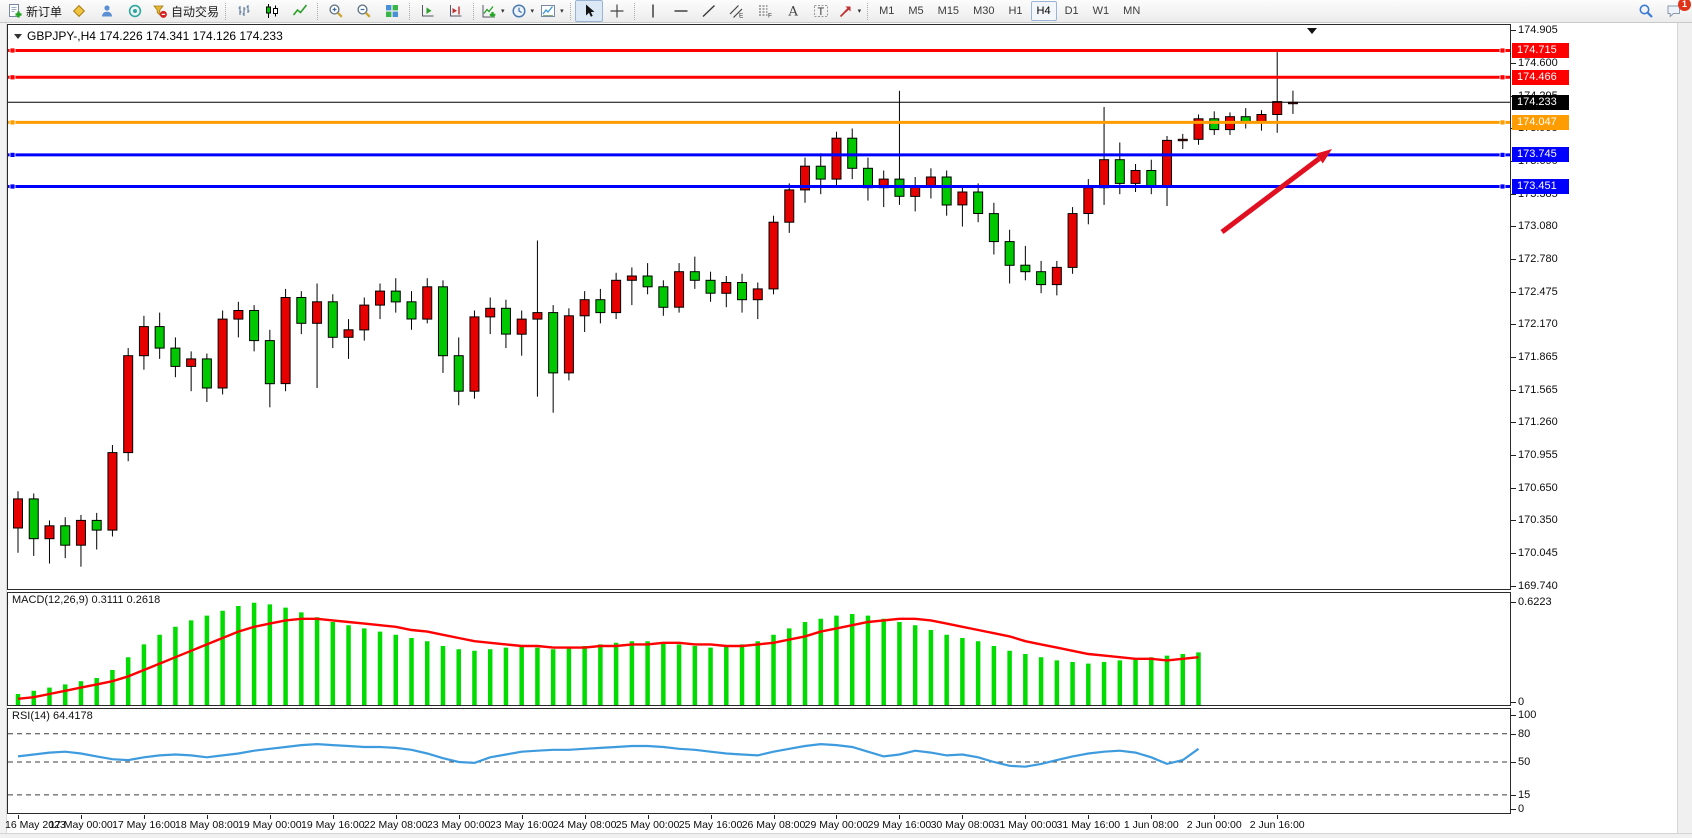 This screenshot has width=1692, height=838. What do you see at coordinates (523, 11) in the screenshot?
I see `periods-button: ▾` at bounding box center [523, 11].